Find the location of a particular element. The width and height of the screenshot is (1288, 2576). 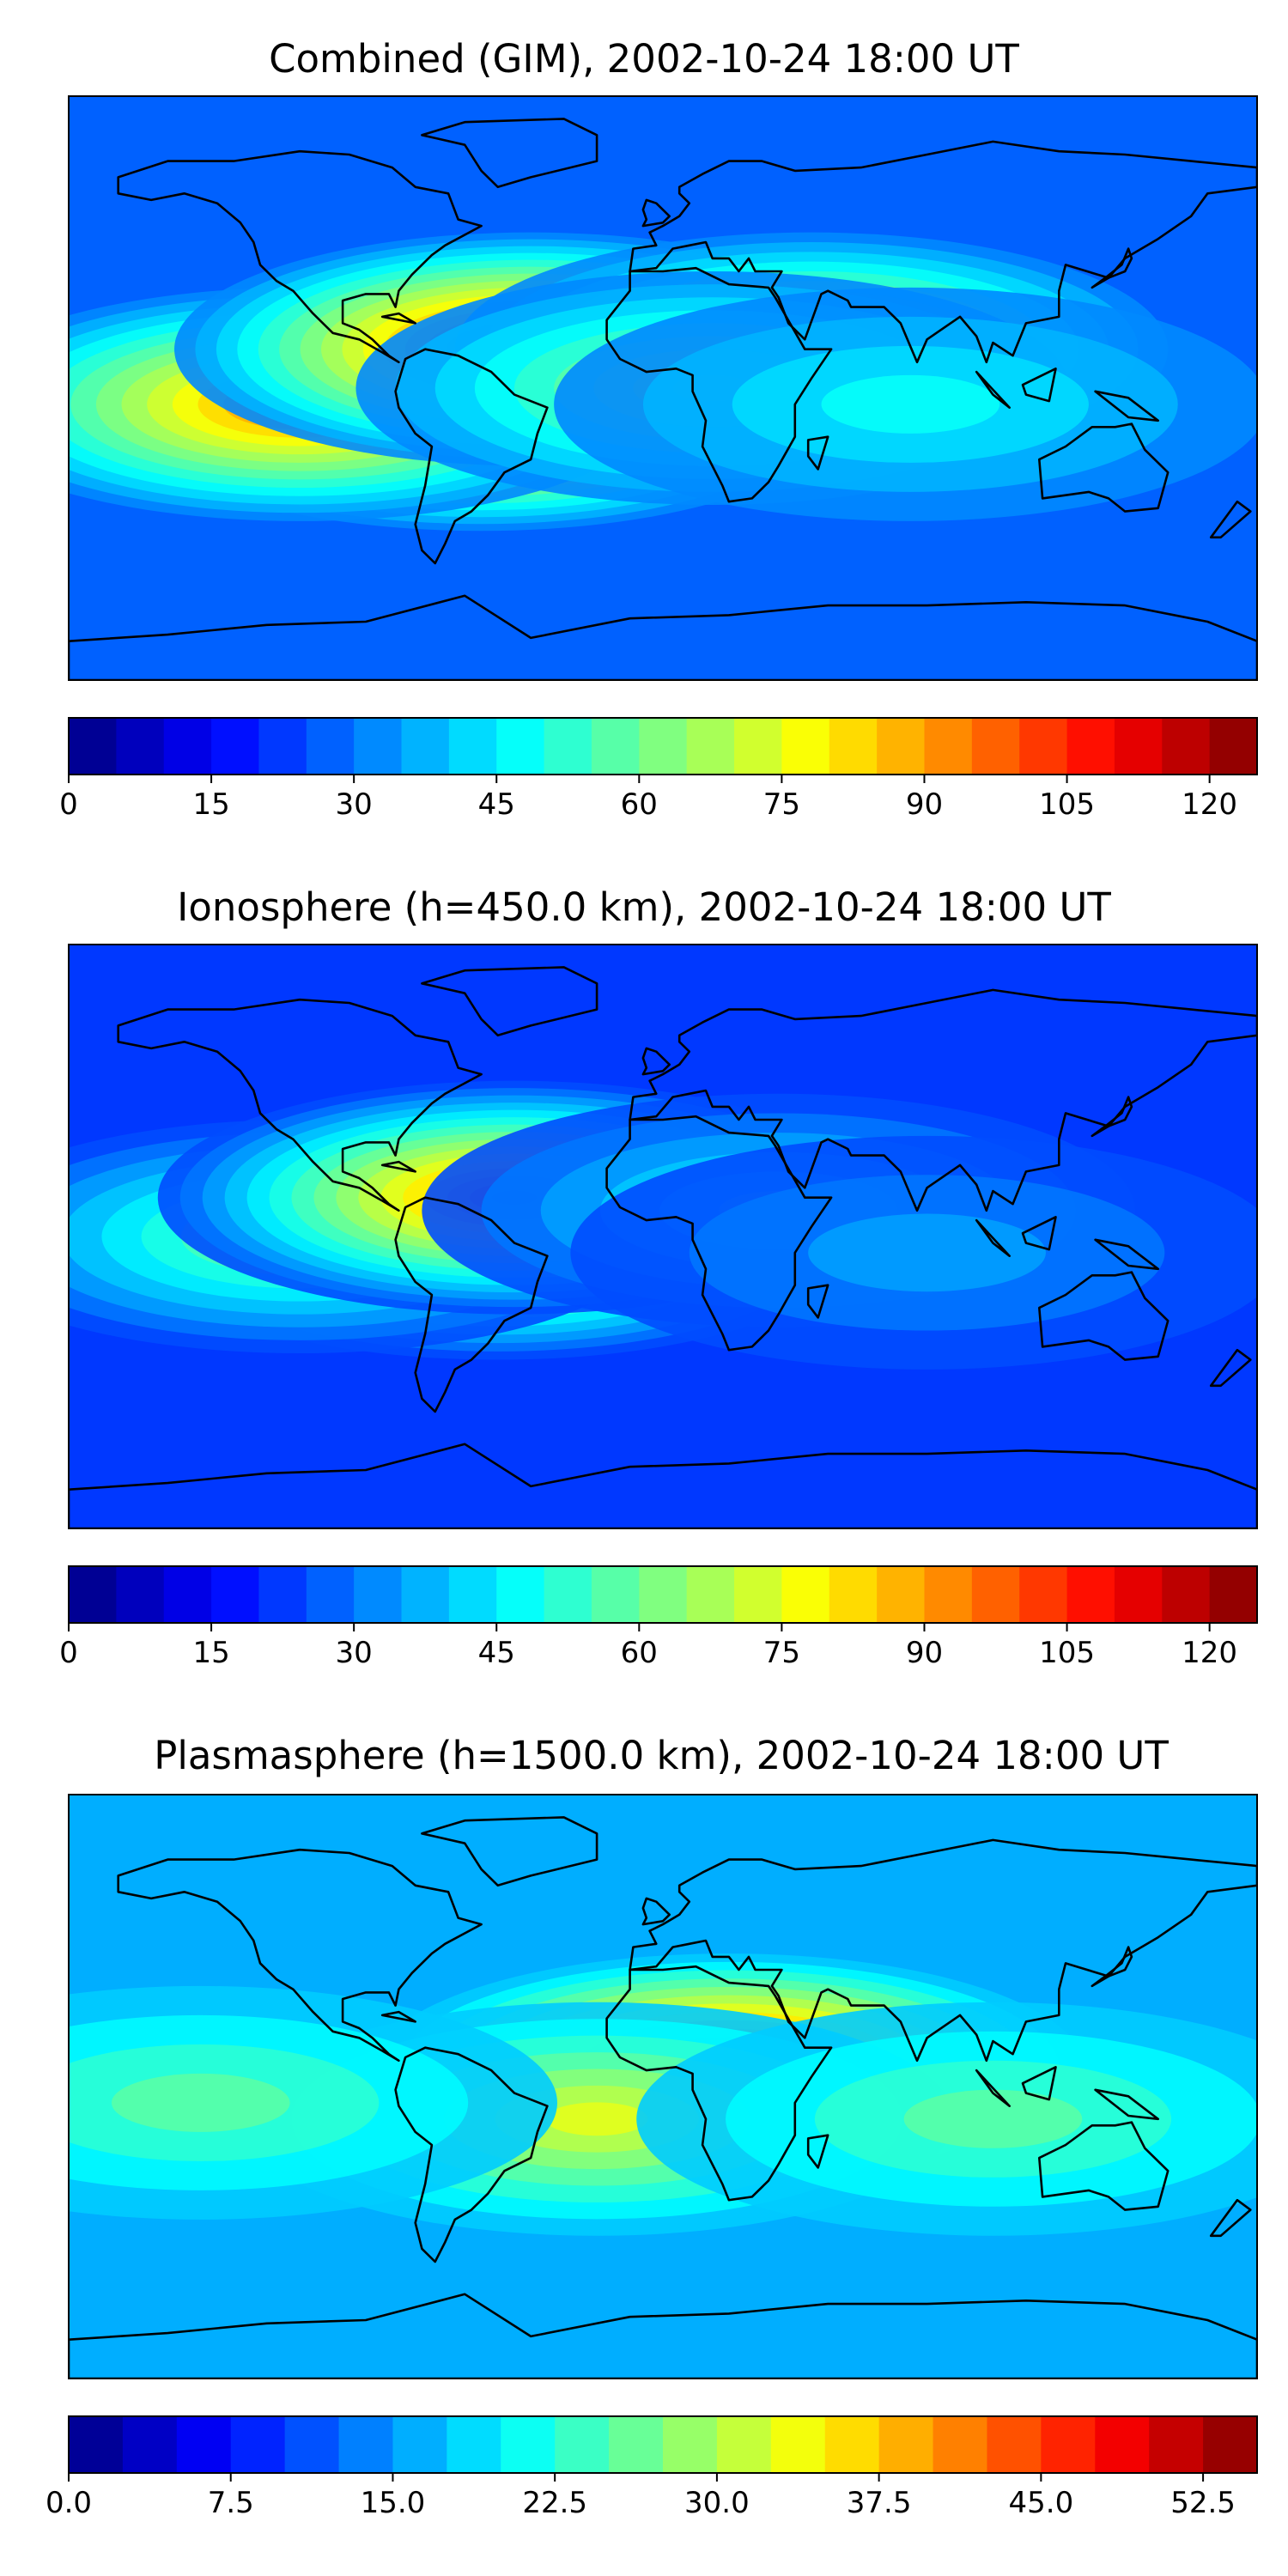

colorbar-tick-label: 30 is located at coordinates (355, 804).